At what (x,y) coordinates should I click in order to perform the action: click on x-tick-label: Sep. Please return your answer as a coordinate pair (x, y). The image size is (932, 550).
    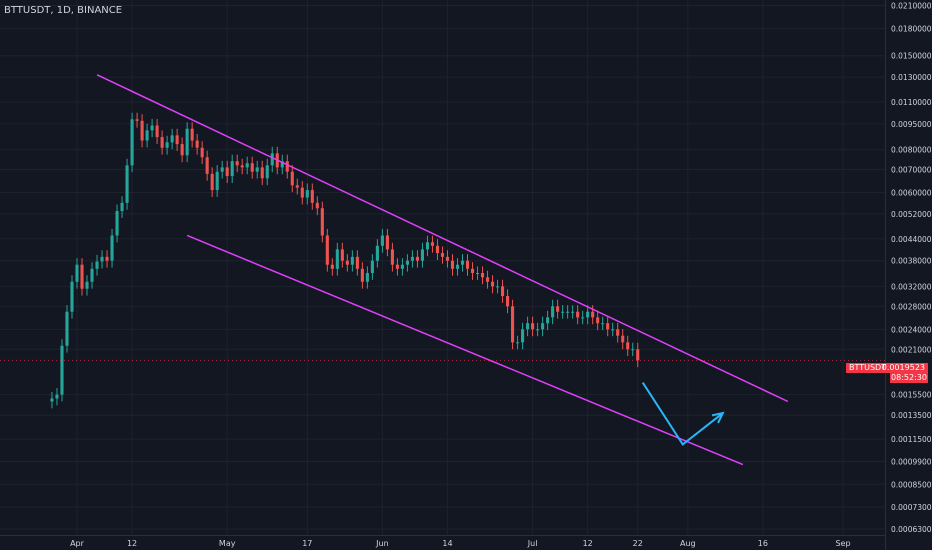
    Looking at the image, I should click on (842, 543).